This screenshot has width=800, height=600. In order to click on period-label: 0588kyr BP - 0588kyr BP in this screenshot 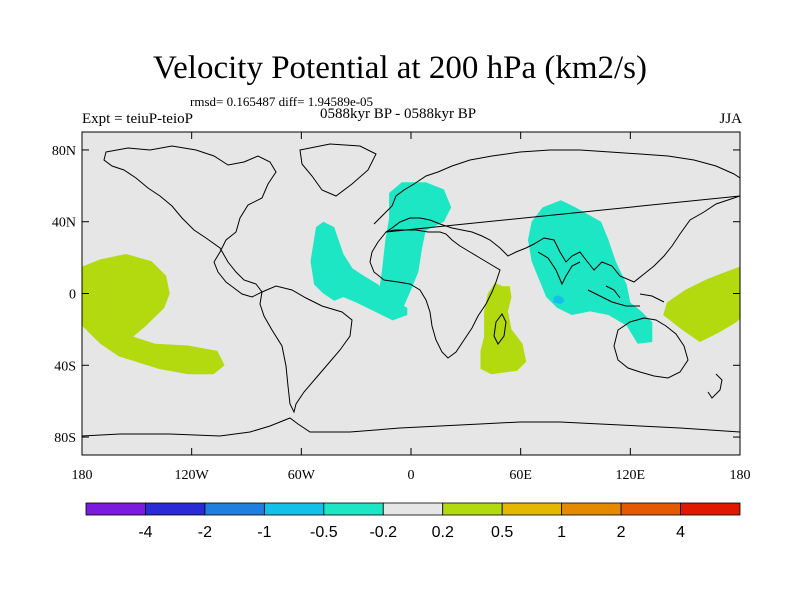, I will do `click(398, 114)`.